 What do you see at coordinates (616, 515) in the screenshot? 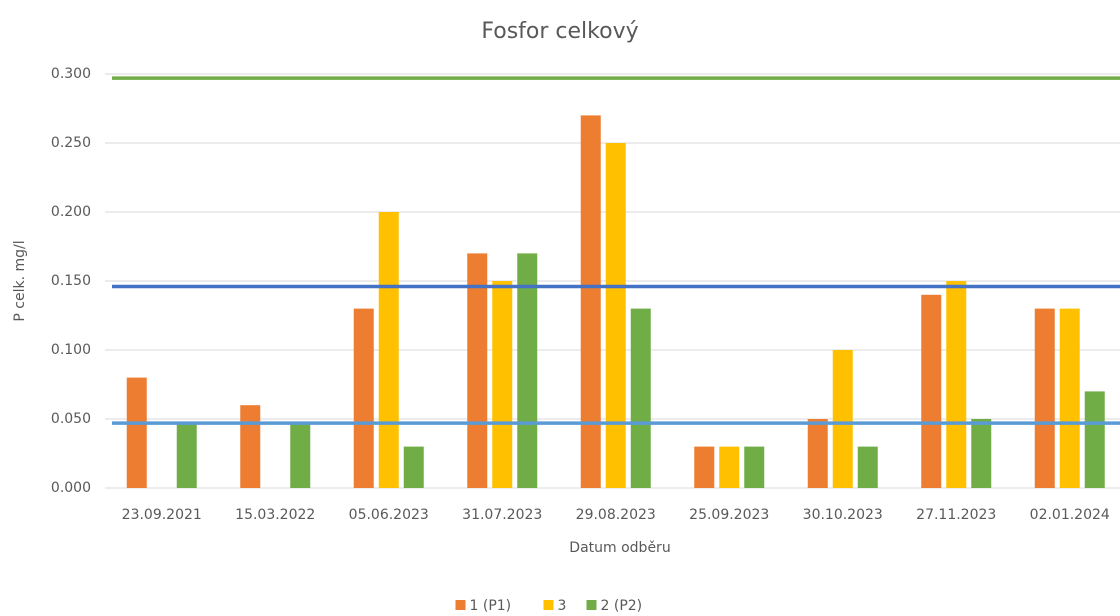
I see `x-tick-label: 29.08.2023` at bounding box center [616, 515].